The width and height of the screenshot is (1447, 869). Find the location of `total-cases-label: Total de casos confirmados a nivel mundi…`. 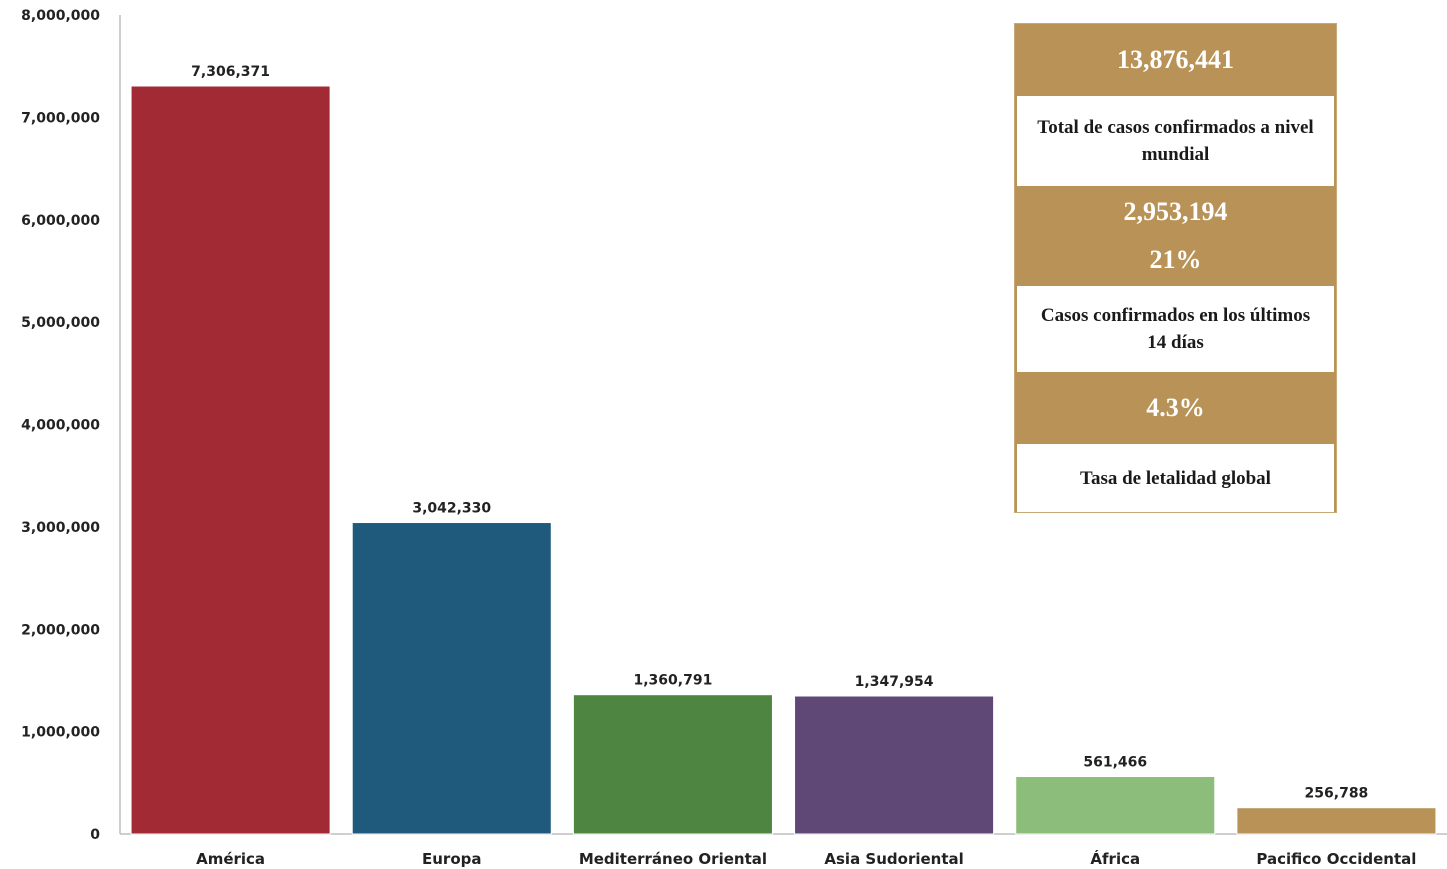

total-cases-label: Total de casos confirmados a nivel mundi… is located at coordinates (1175, 141).